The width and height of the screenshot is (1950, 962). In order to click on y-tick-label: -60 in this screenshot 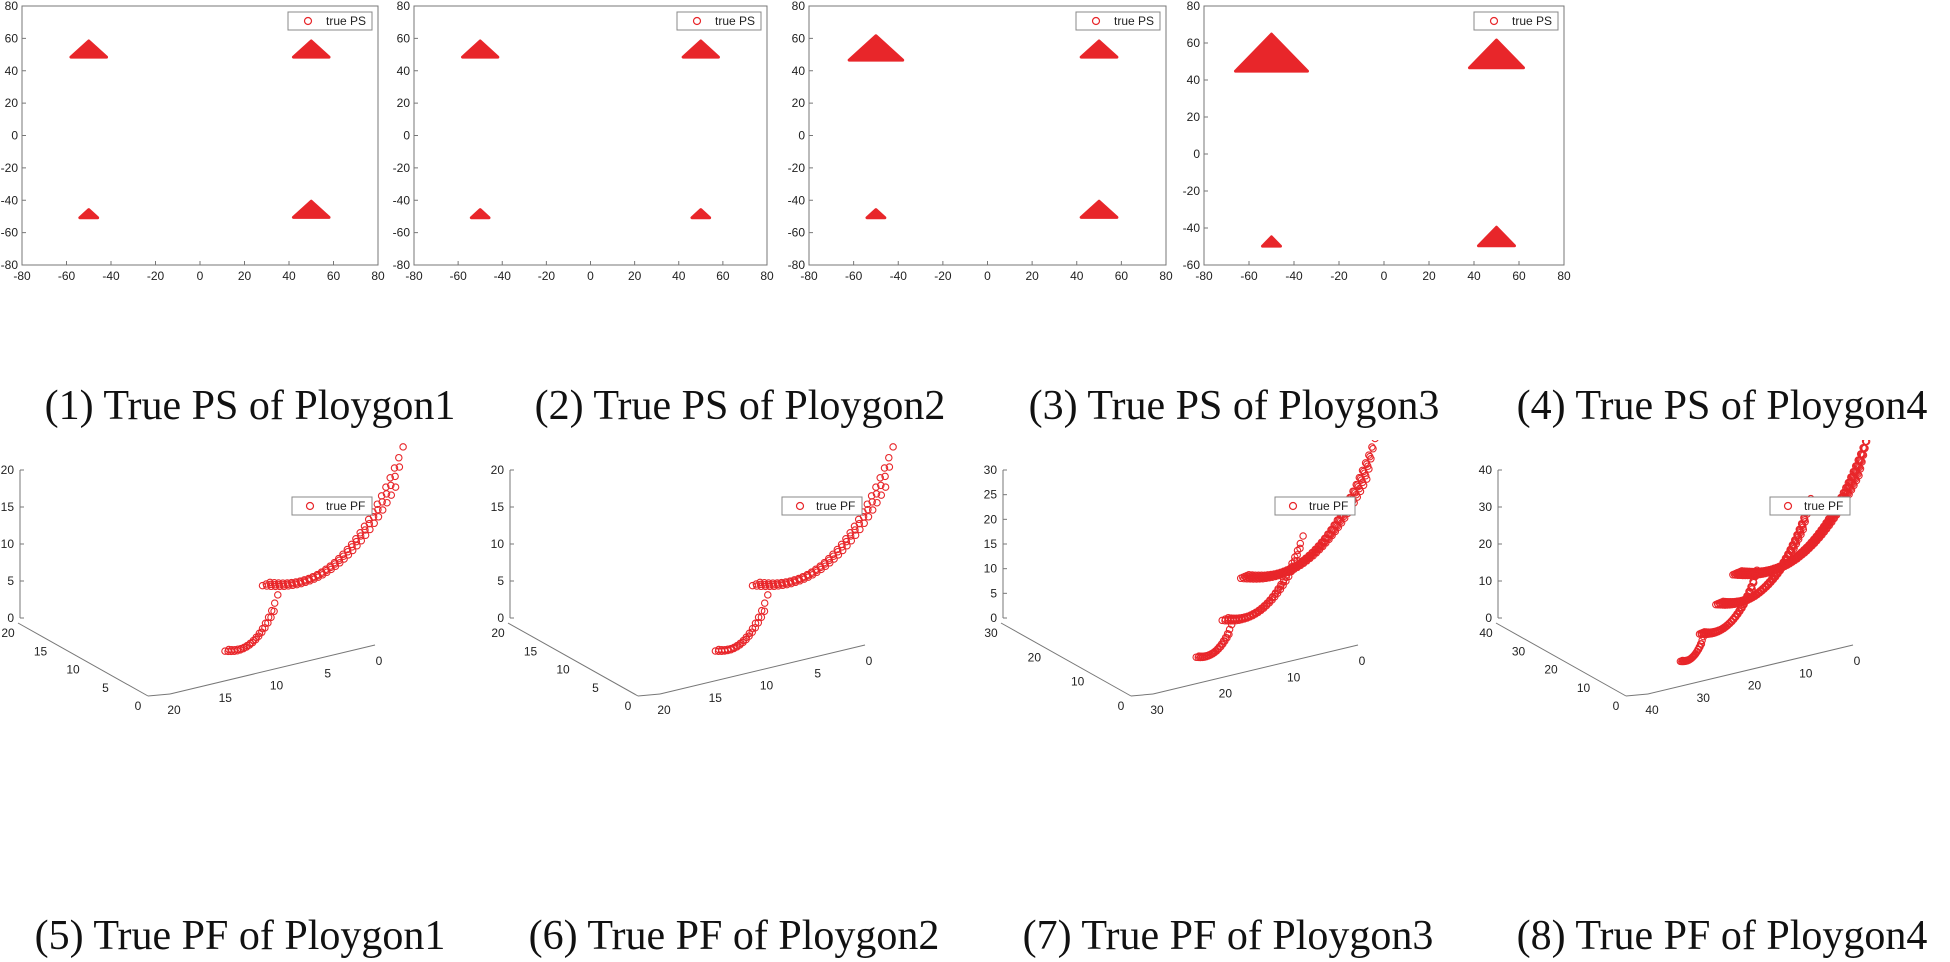, I will do `click(402, 233)`.